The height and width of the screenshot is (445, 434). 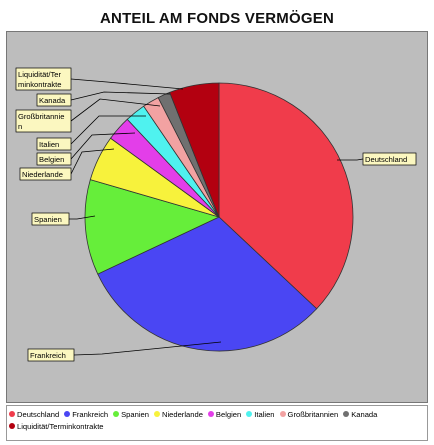 I want to click on slice-label: Großbritannie, so click(x=41, y=116).